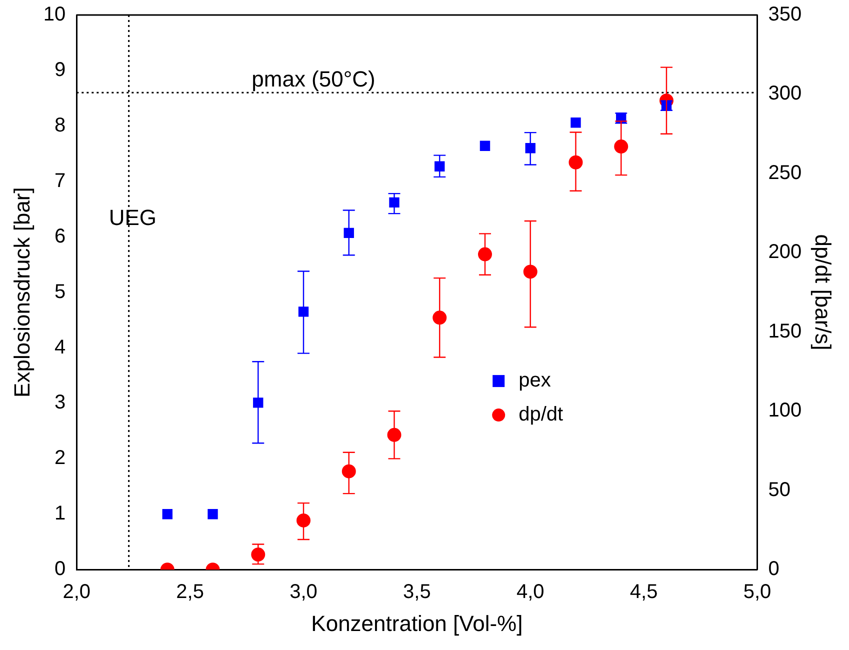  What do you see at coordinates (774, 569) in the screenshot?
I see `y2-tick-label: 0` at bounding box center [774, 569].